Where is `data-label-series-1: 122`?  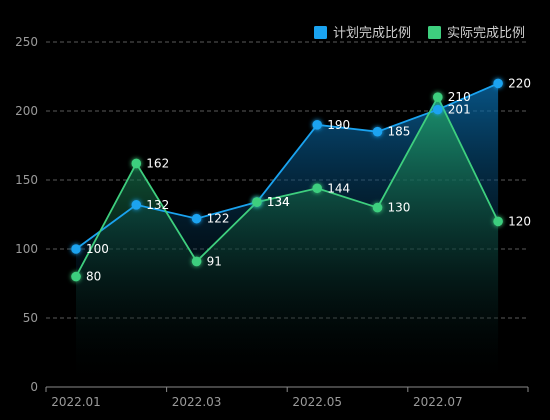
data-label-series-1: 122 is located at coordinates (218, 219).